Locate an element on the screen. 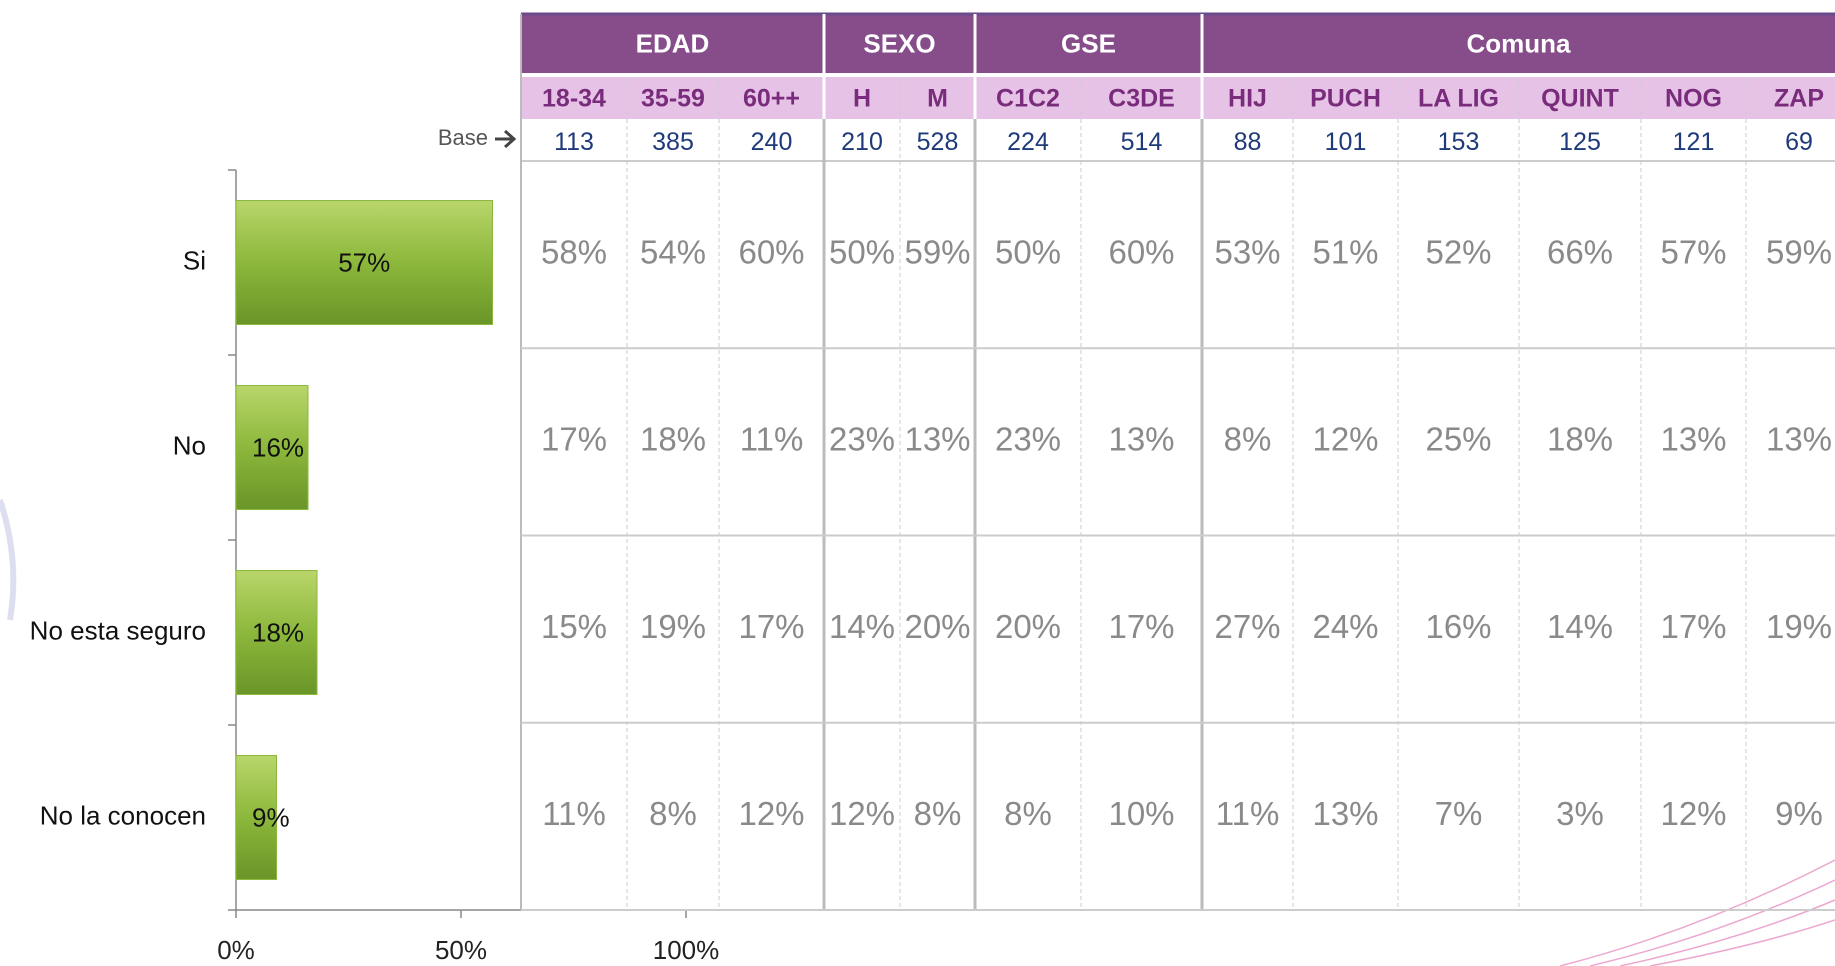 Image resolution: width=1835 pixels, height=966 pixels. base-value: 69 is located at coordinates (1799, 142).